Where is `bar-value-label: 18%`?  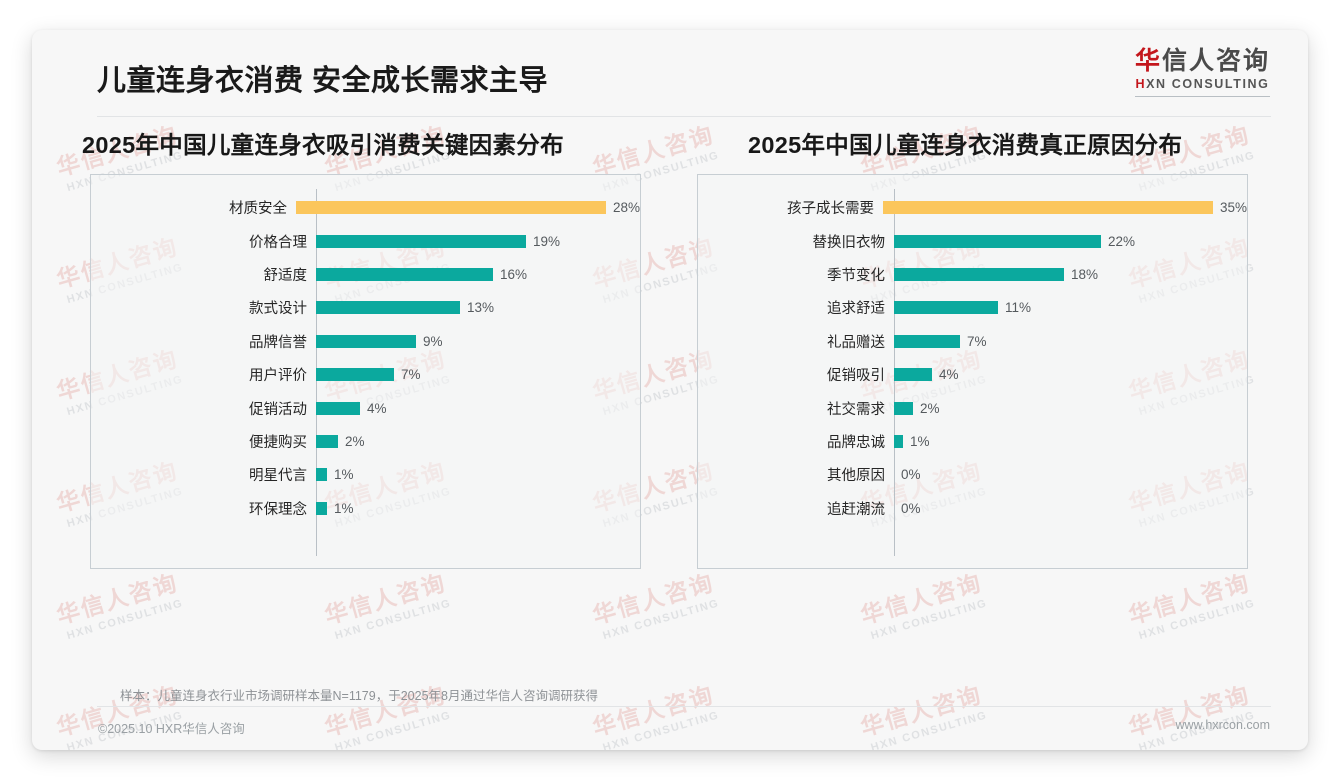
bar-value-label: 18% is located at coordinates (1085, 274).